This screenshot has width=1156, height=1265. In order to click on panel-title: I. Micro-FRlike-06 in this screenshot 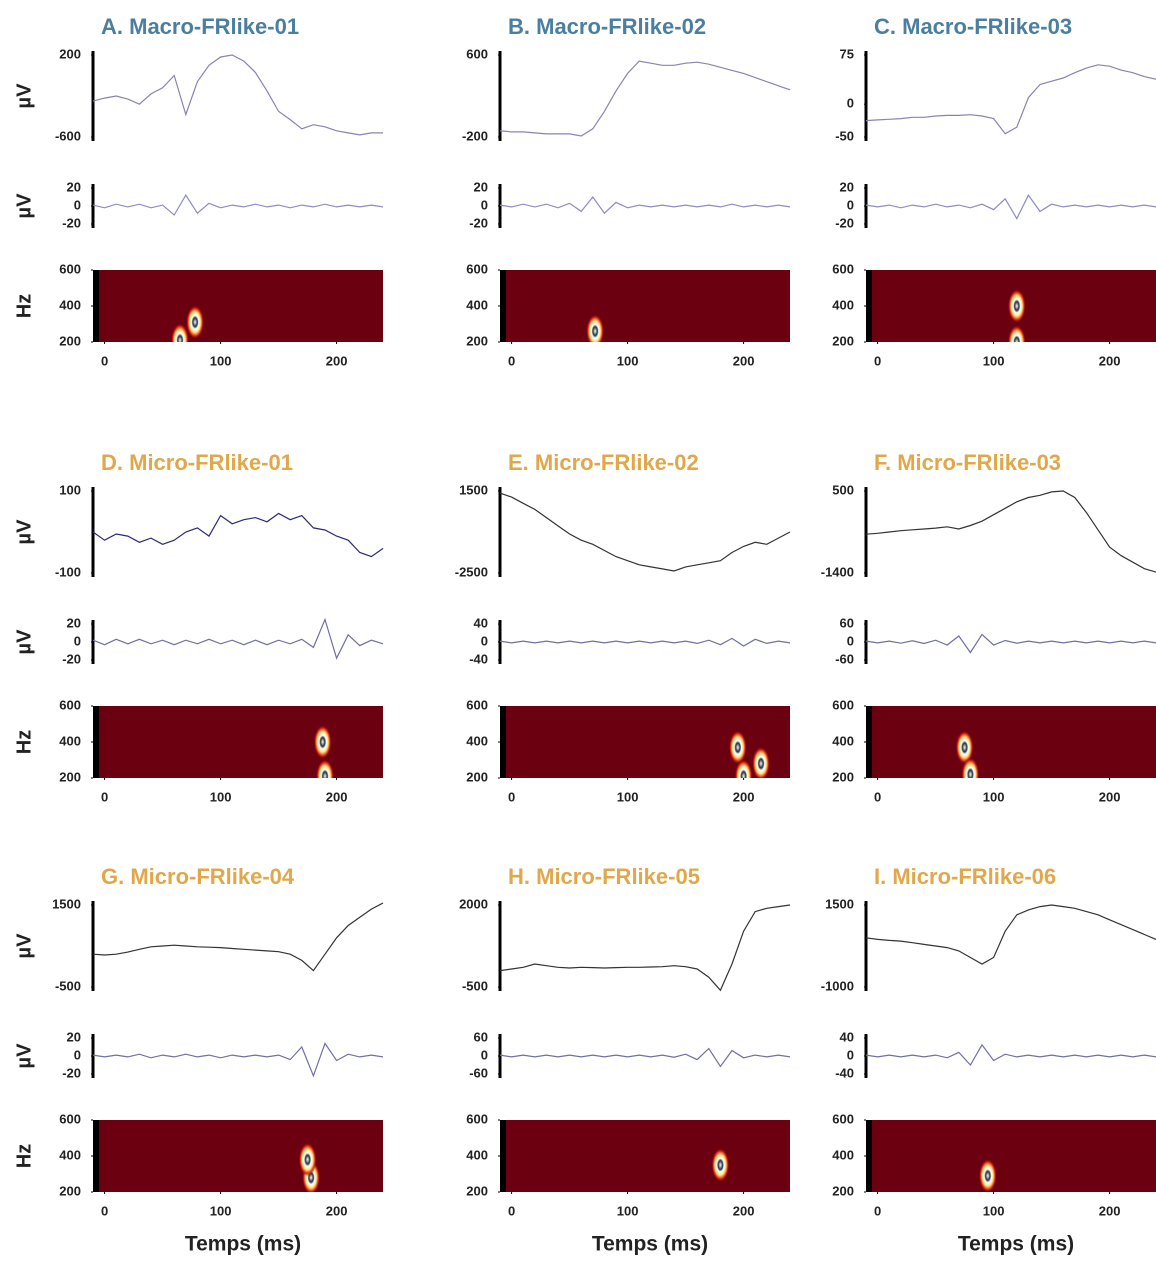, I will do `click(965, 876)`.